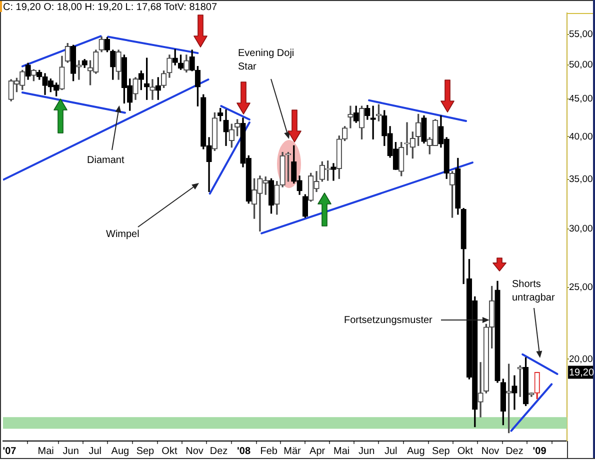  Describe the element at coordinates (266, 60) in the screenshot. I see `annotation: Evening Doji Star` at that location.